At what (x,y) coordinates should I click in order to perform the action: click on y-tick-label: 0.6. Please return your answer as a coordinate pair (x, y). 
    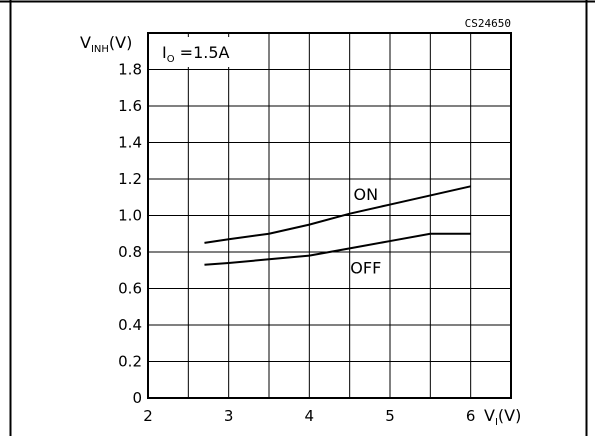
    Looking at the image, I should click on (130, 289).